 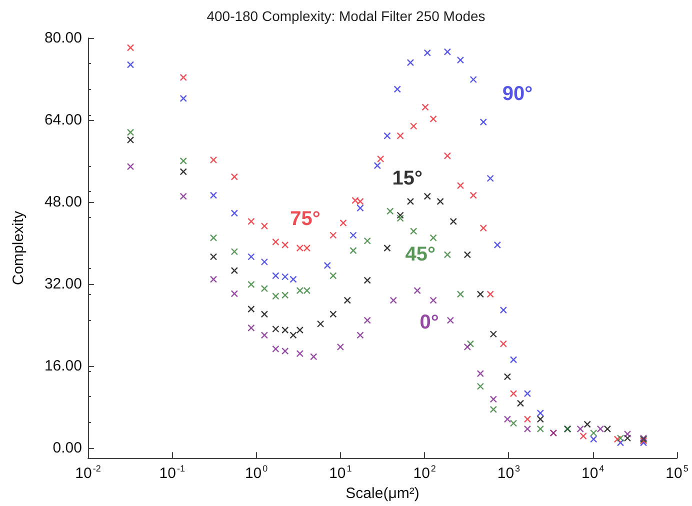 I want to click on y-tick-label: 80.00, so click(x=63, y=38).